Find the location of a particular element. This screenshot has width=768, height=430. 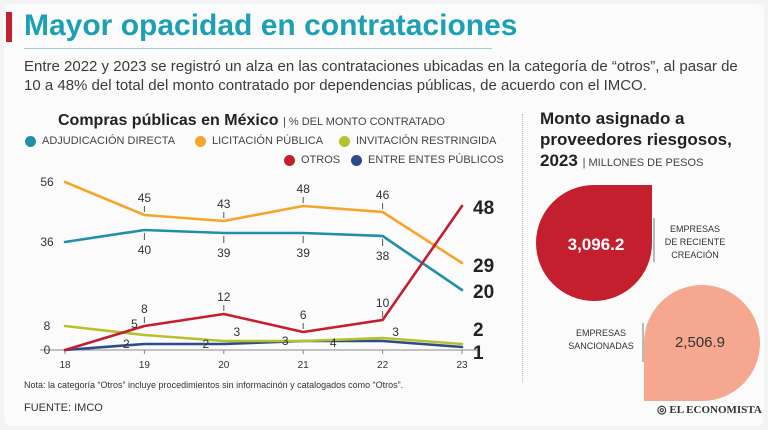

brand-logo: ◎ EL ECONOMISTA is located at coordinates (709, 409).